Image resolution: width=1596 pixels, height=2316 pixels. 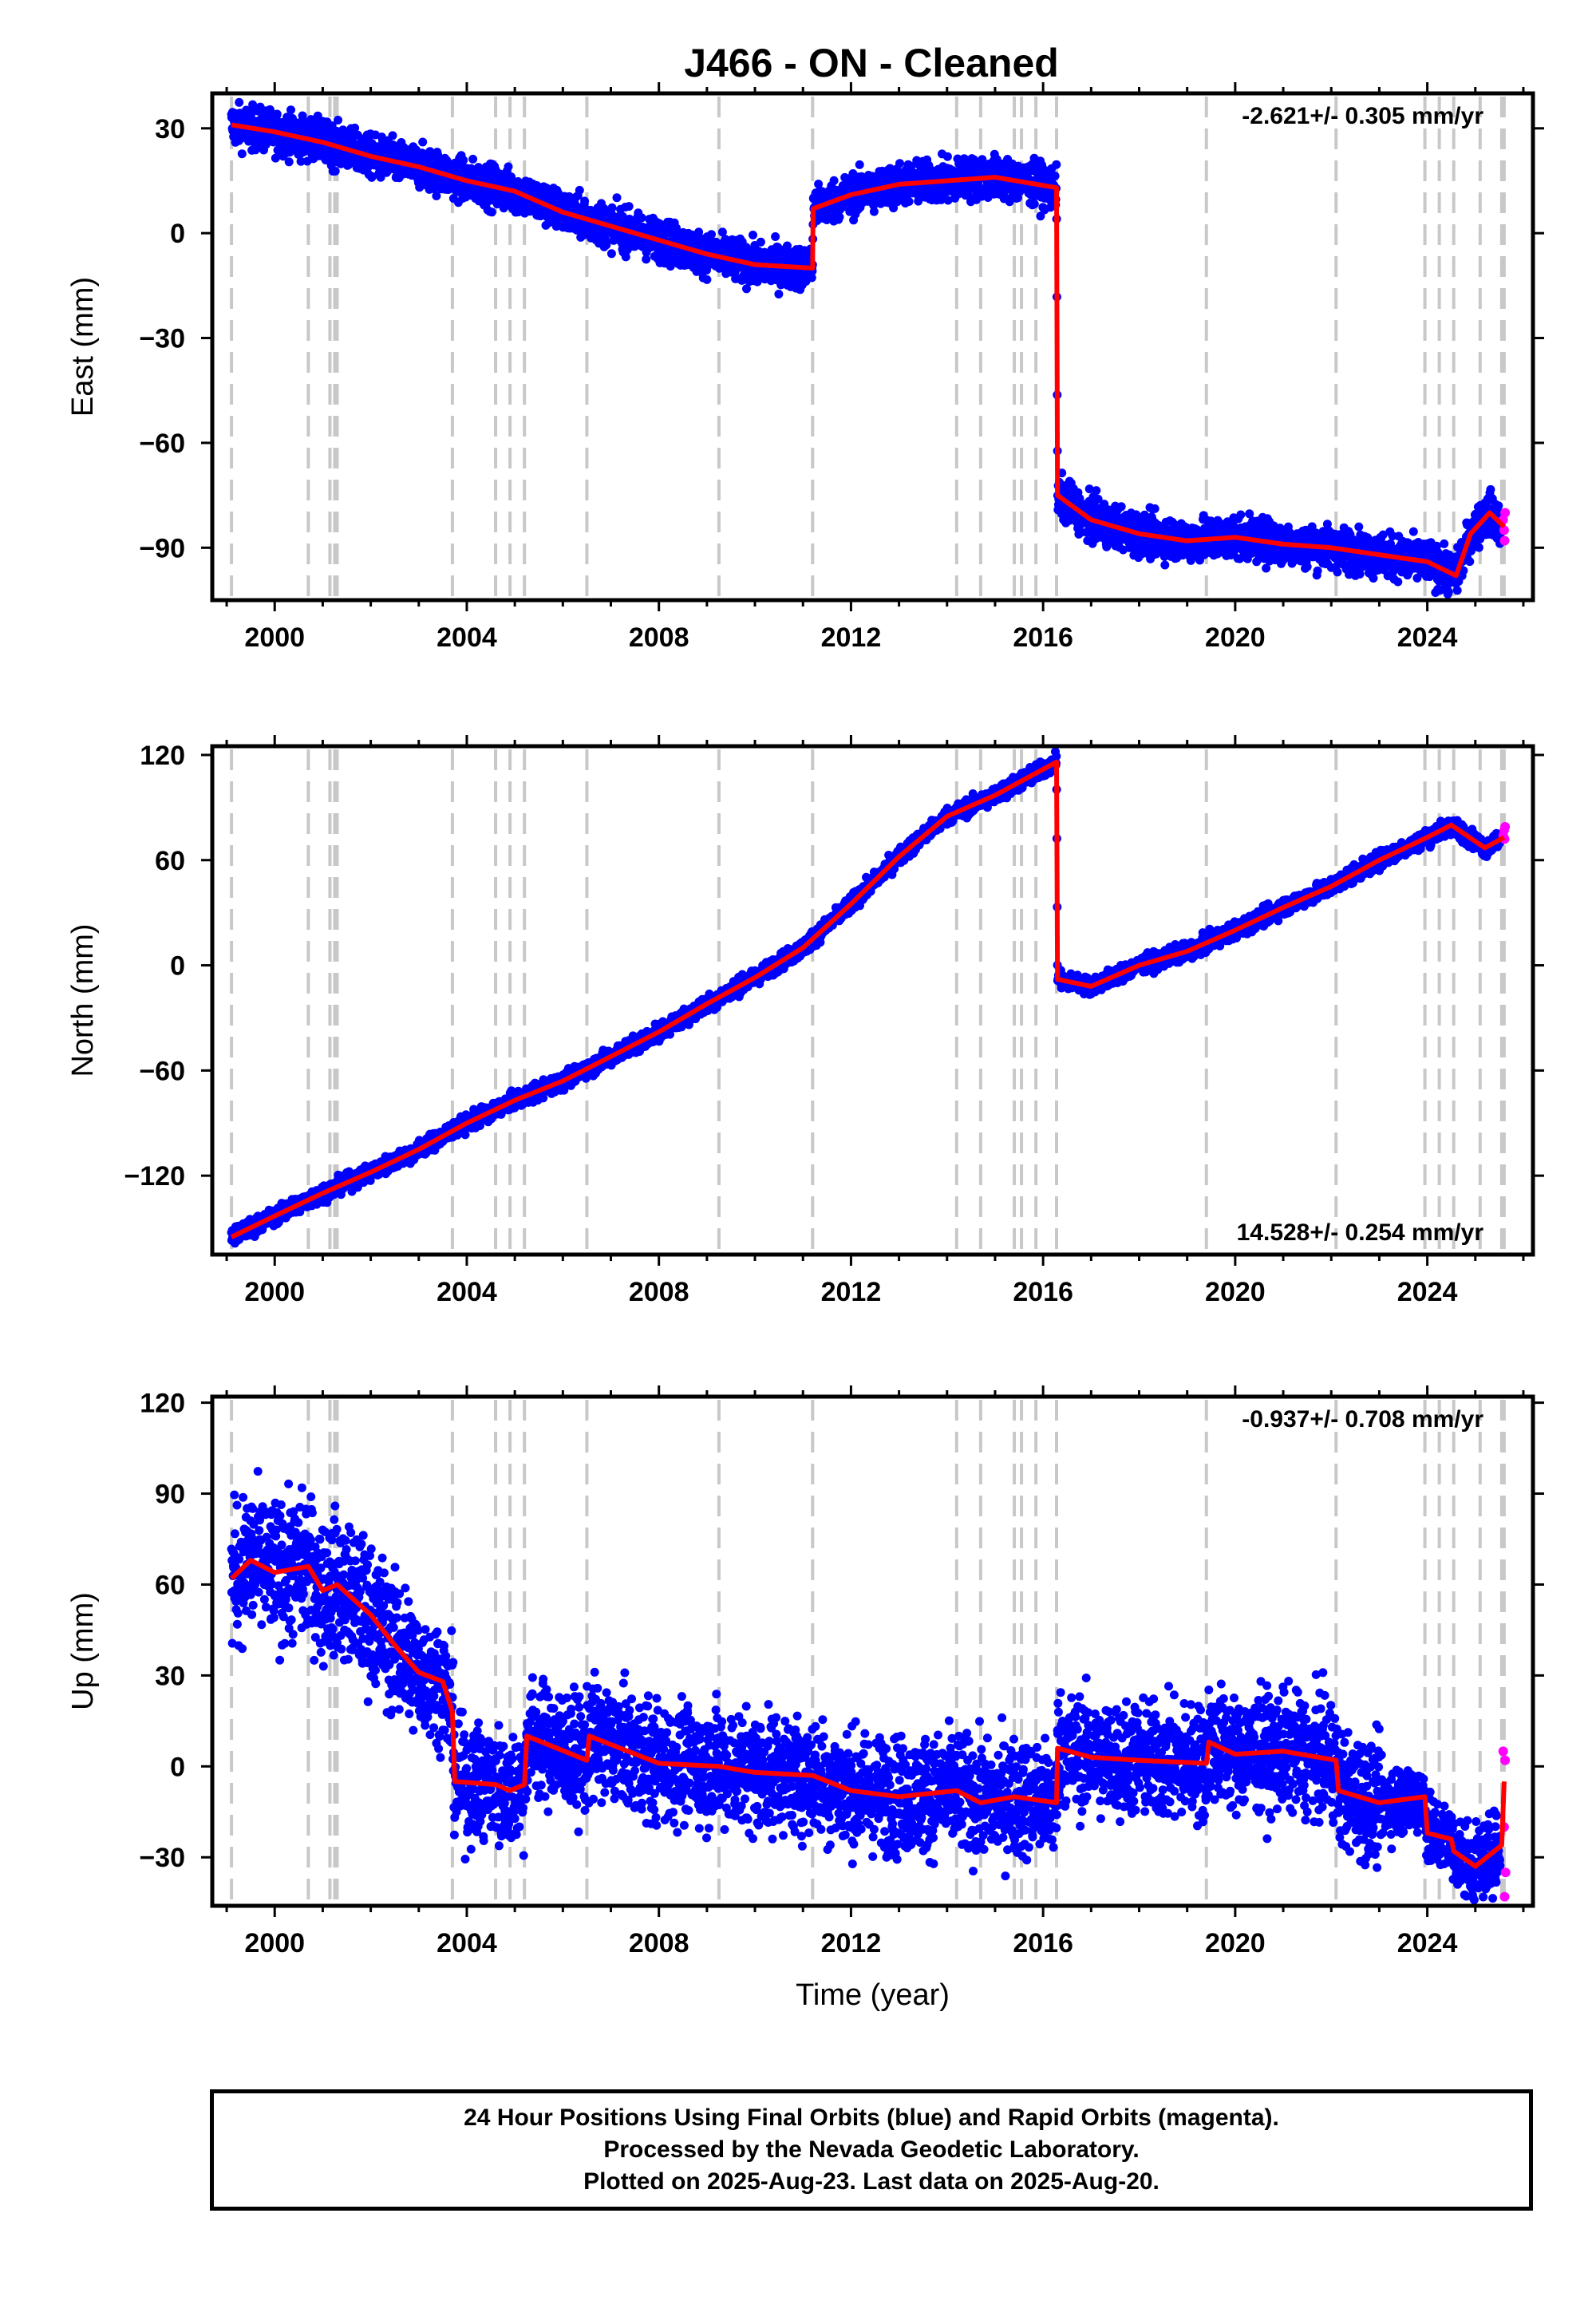 What do you see at coordinates (1362, 116) in the screenshot?
I see `rate-annotation: -2.621+/- 0.305 mm/yr` at bounding box center [1362, 116].